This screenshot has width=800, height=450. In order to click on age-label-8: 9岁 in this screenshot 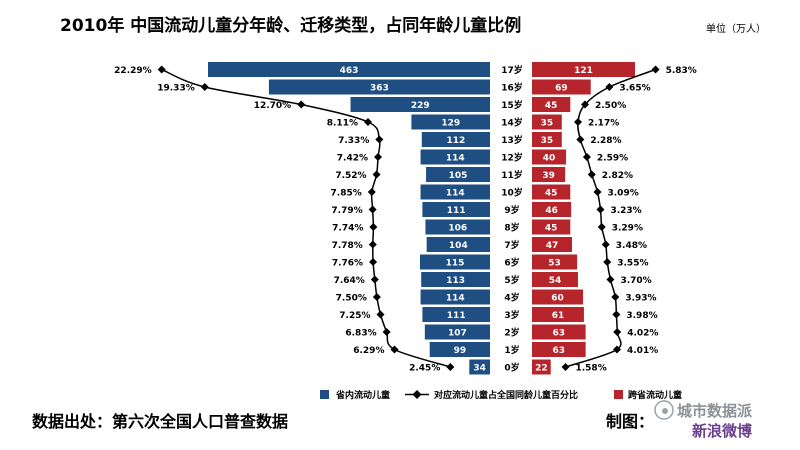, I will do `click(511, 210)`.